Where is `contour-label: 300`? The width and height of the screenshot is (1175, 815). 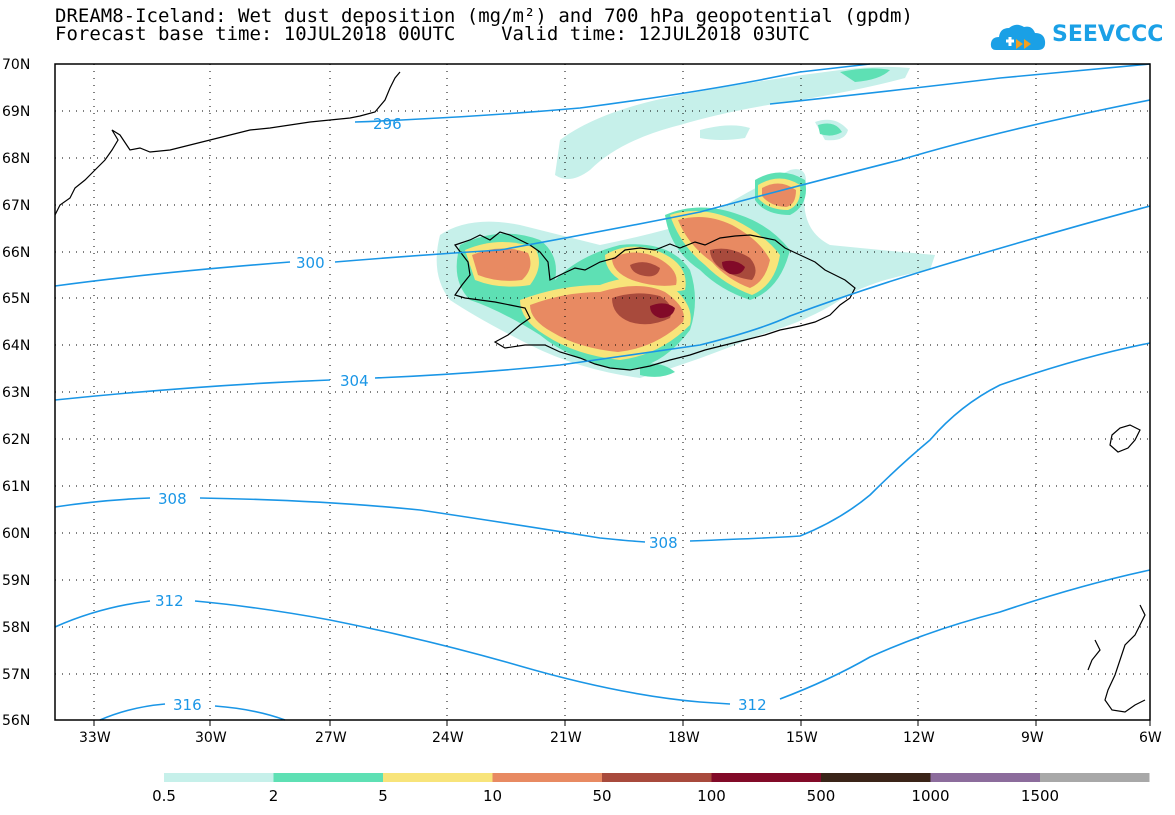 contour-label: 300 is located at coordinates (310, 263).